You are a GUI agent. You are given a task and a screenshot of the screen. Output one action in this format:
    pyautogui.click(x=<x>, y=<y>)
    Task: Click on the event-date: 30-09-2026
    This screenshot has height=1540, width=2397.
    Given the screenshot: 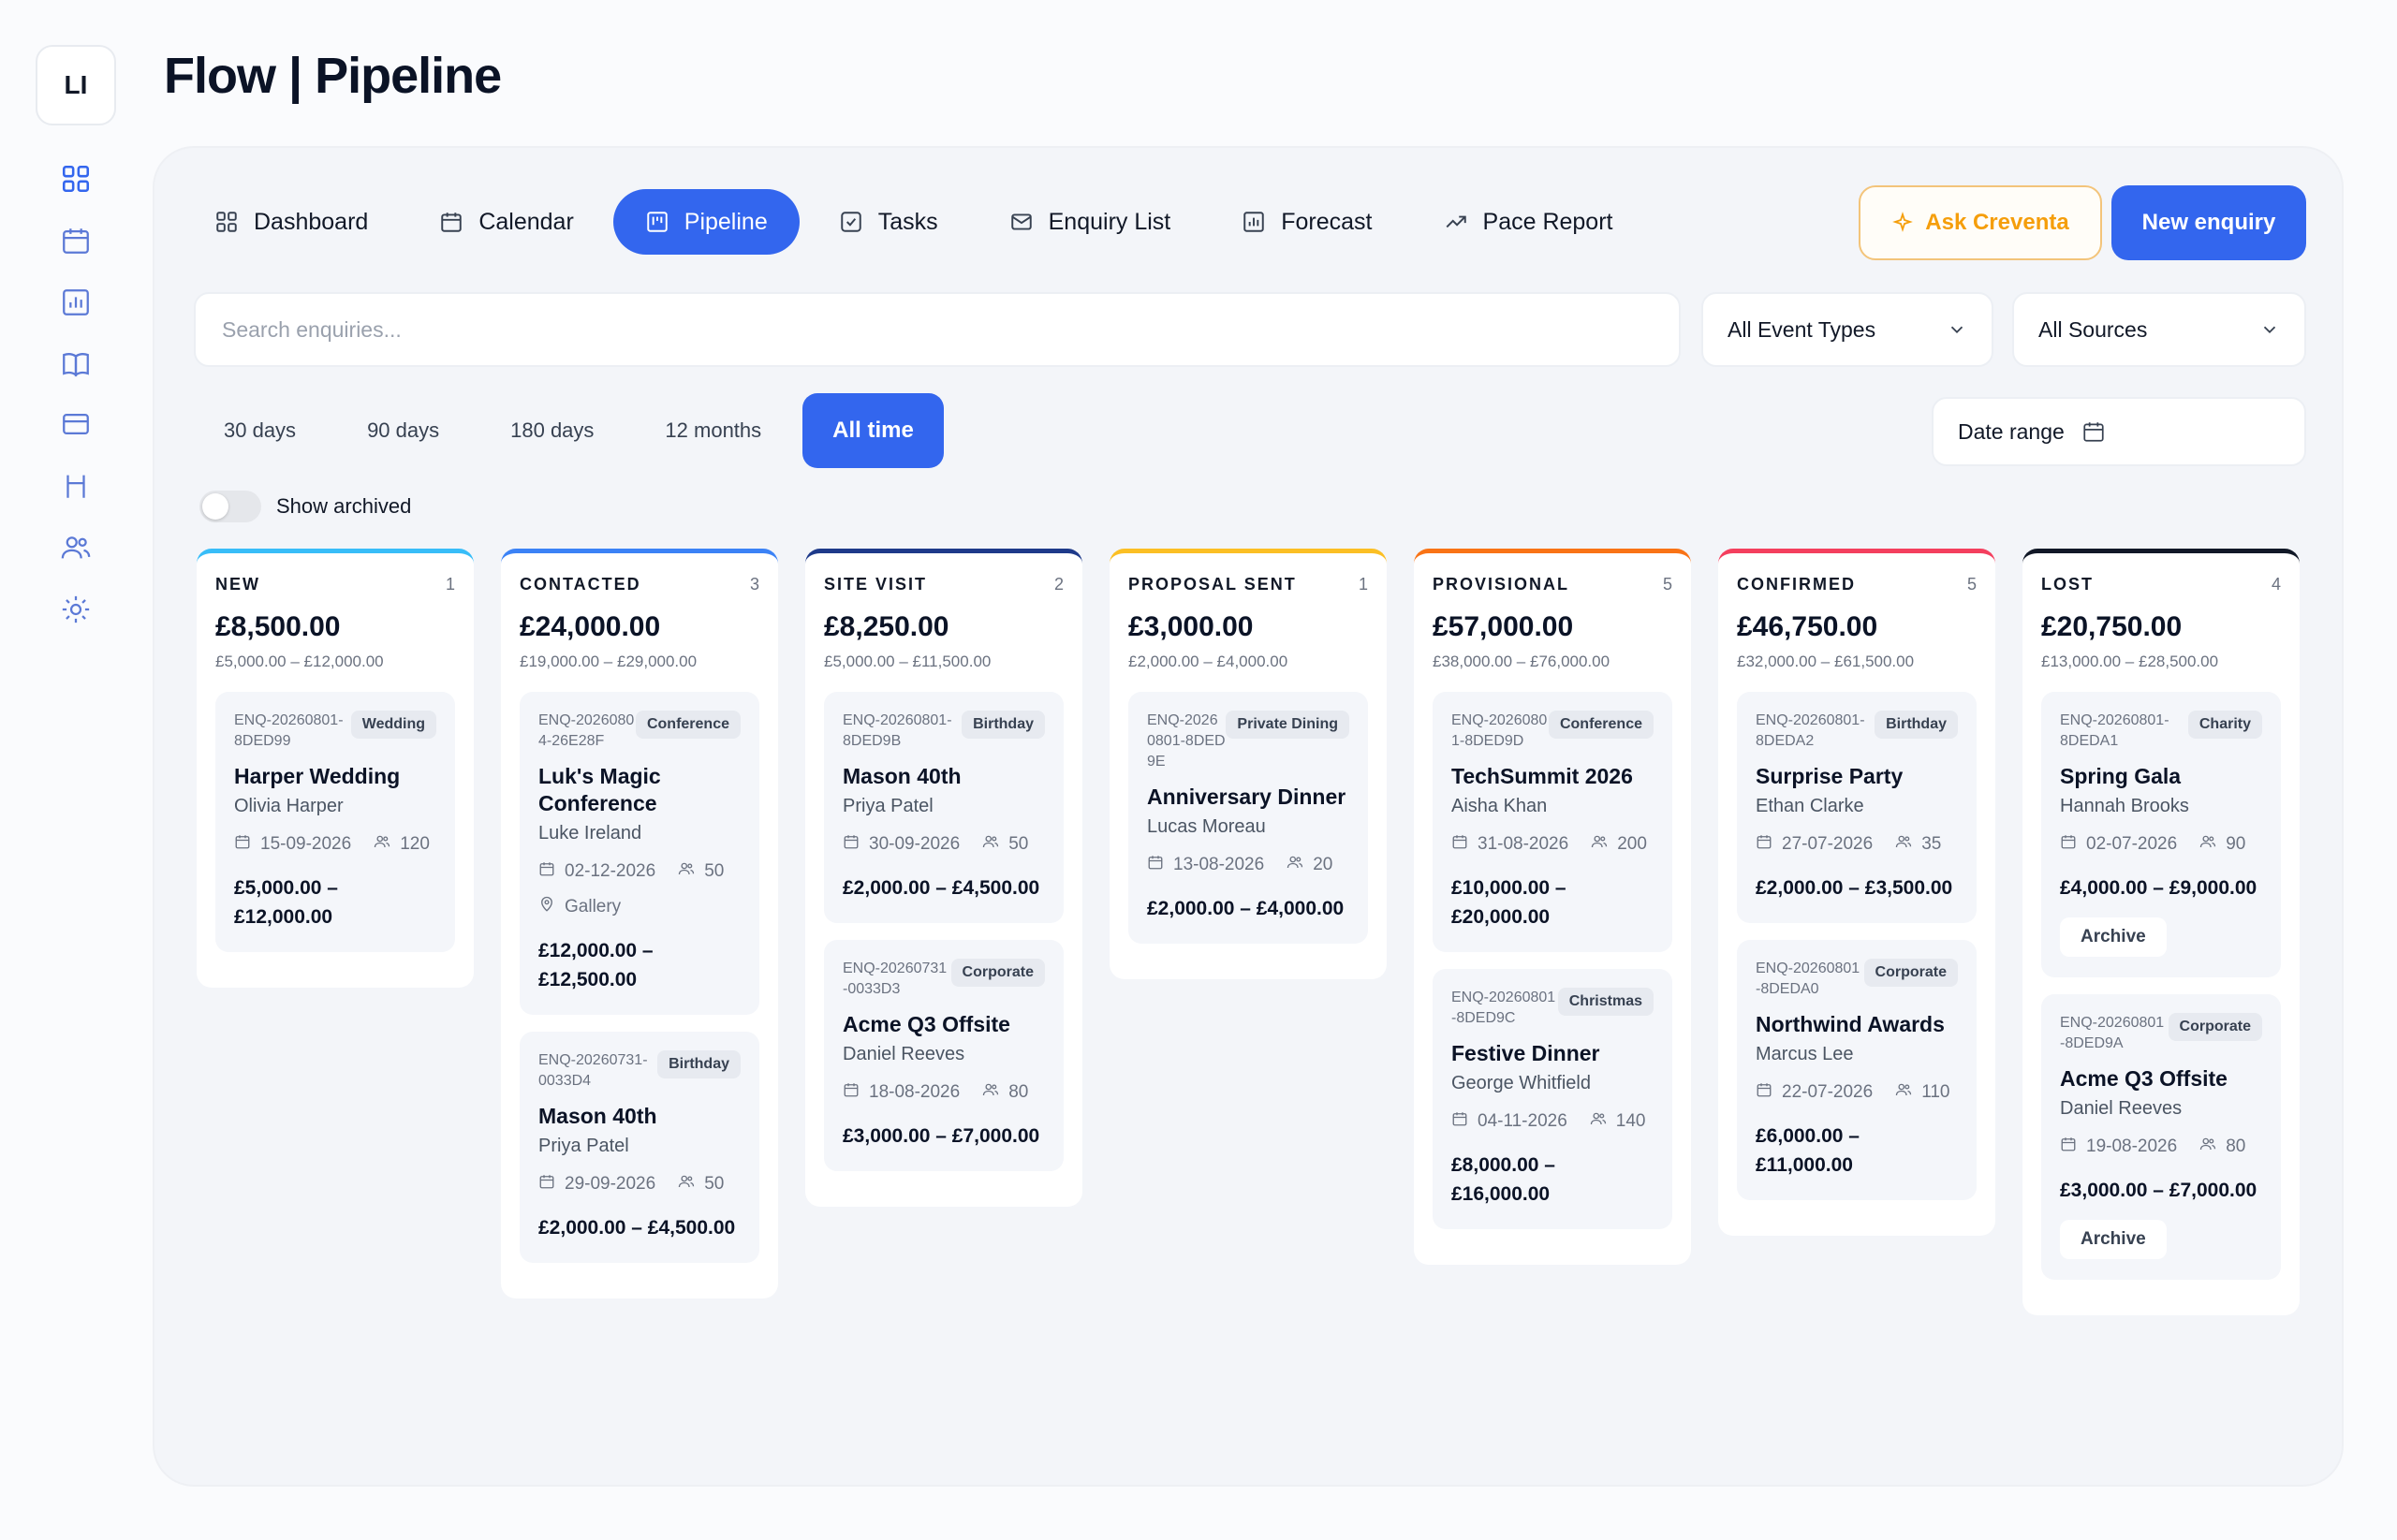 What is the action you would take?
    pyautogui.click(x=901, y=844)
    